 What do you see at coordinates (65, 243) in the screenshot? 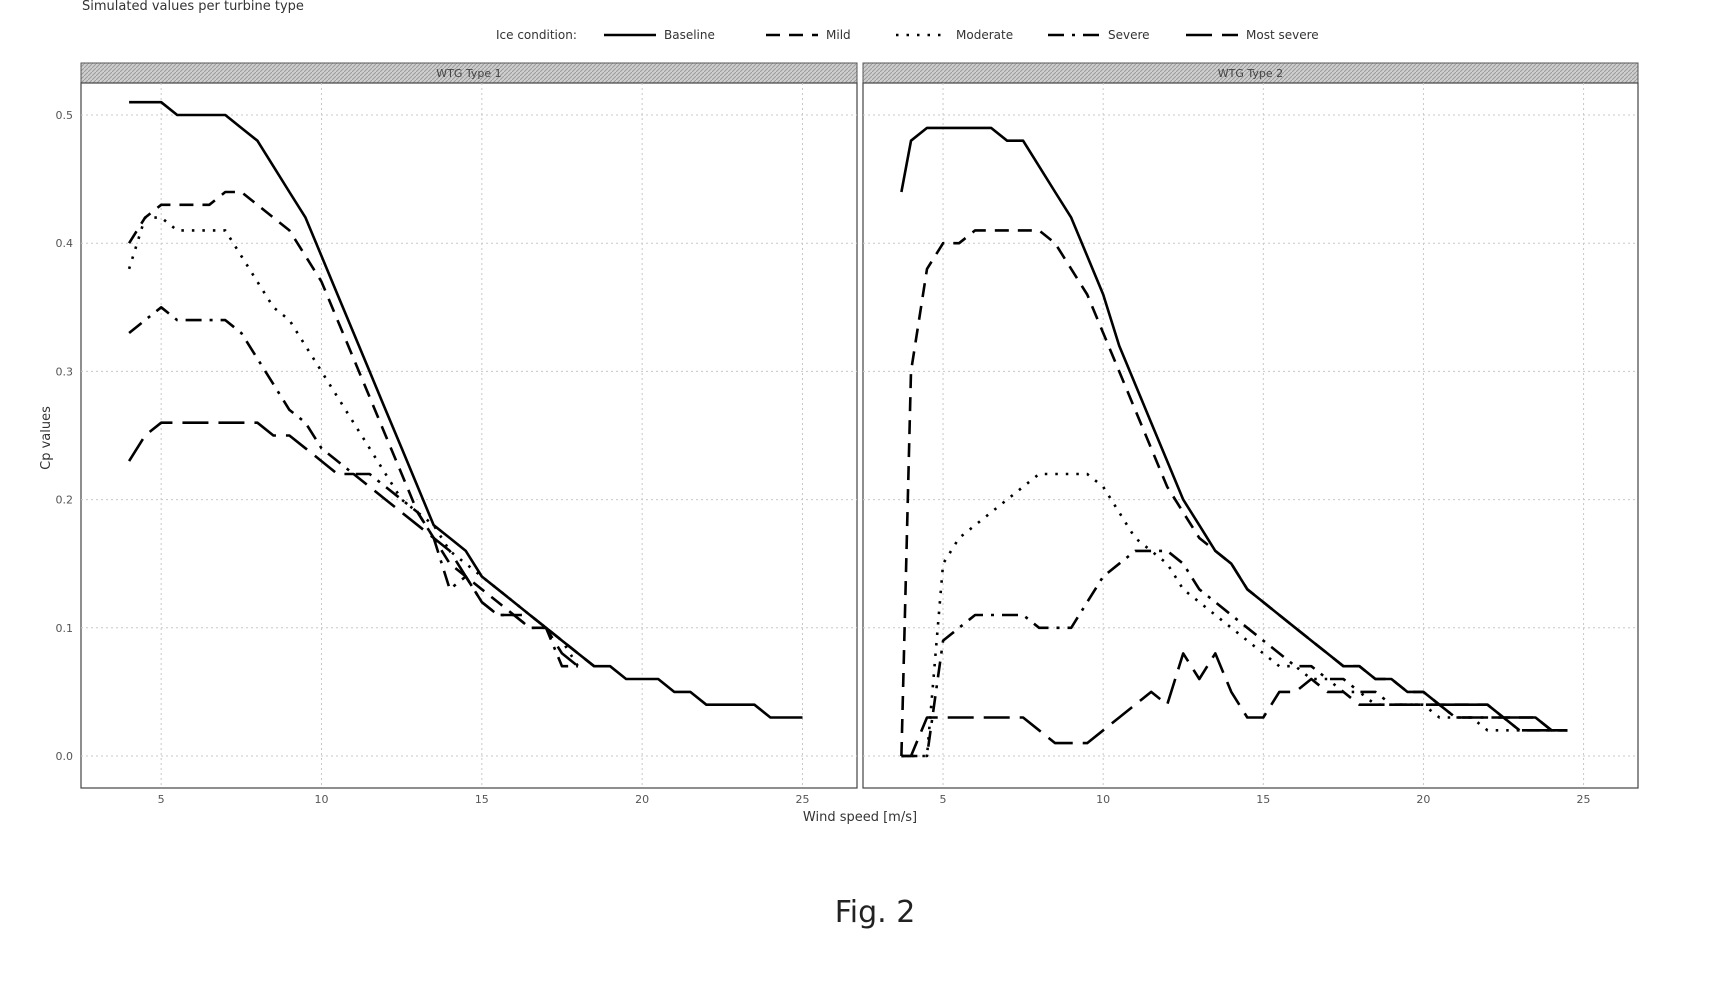
I see `y-tick-label: 0.4` at bounding box center [65, 243].